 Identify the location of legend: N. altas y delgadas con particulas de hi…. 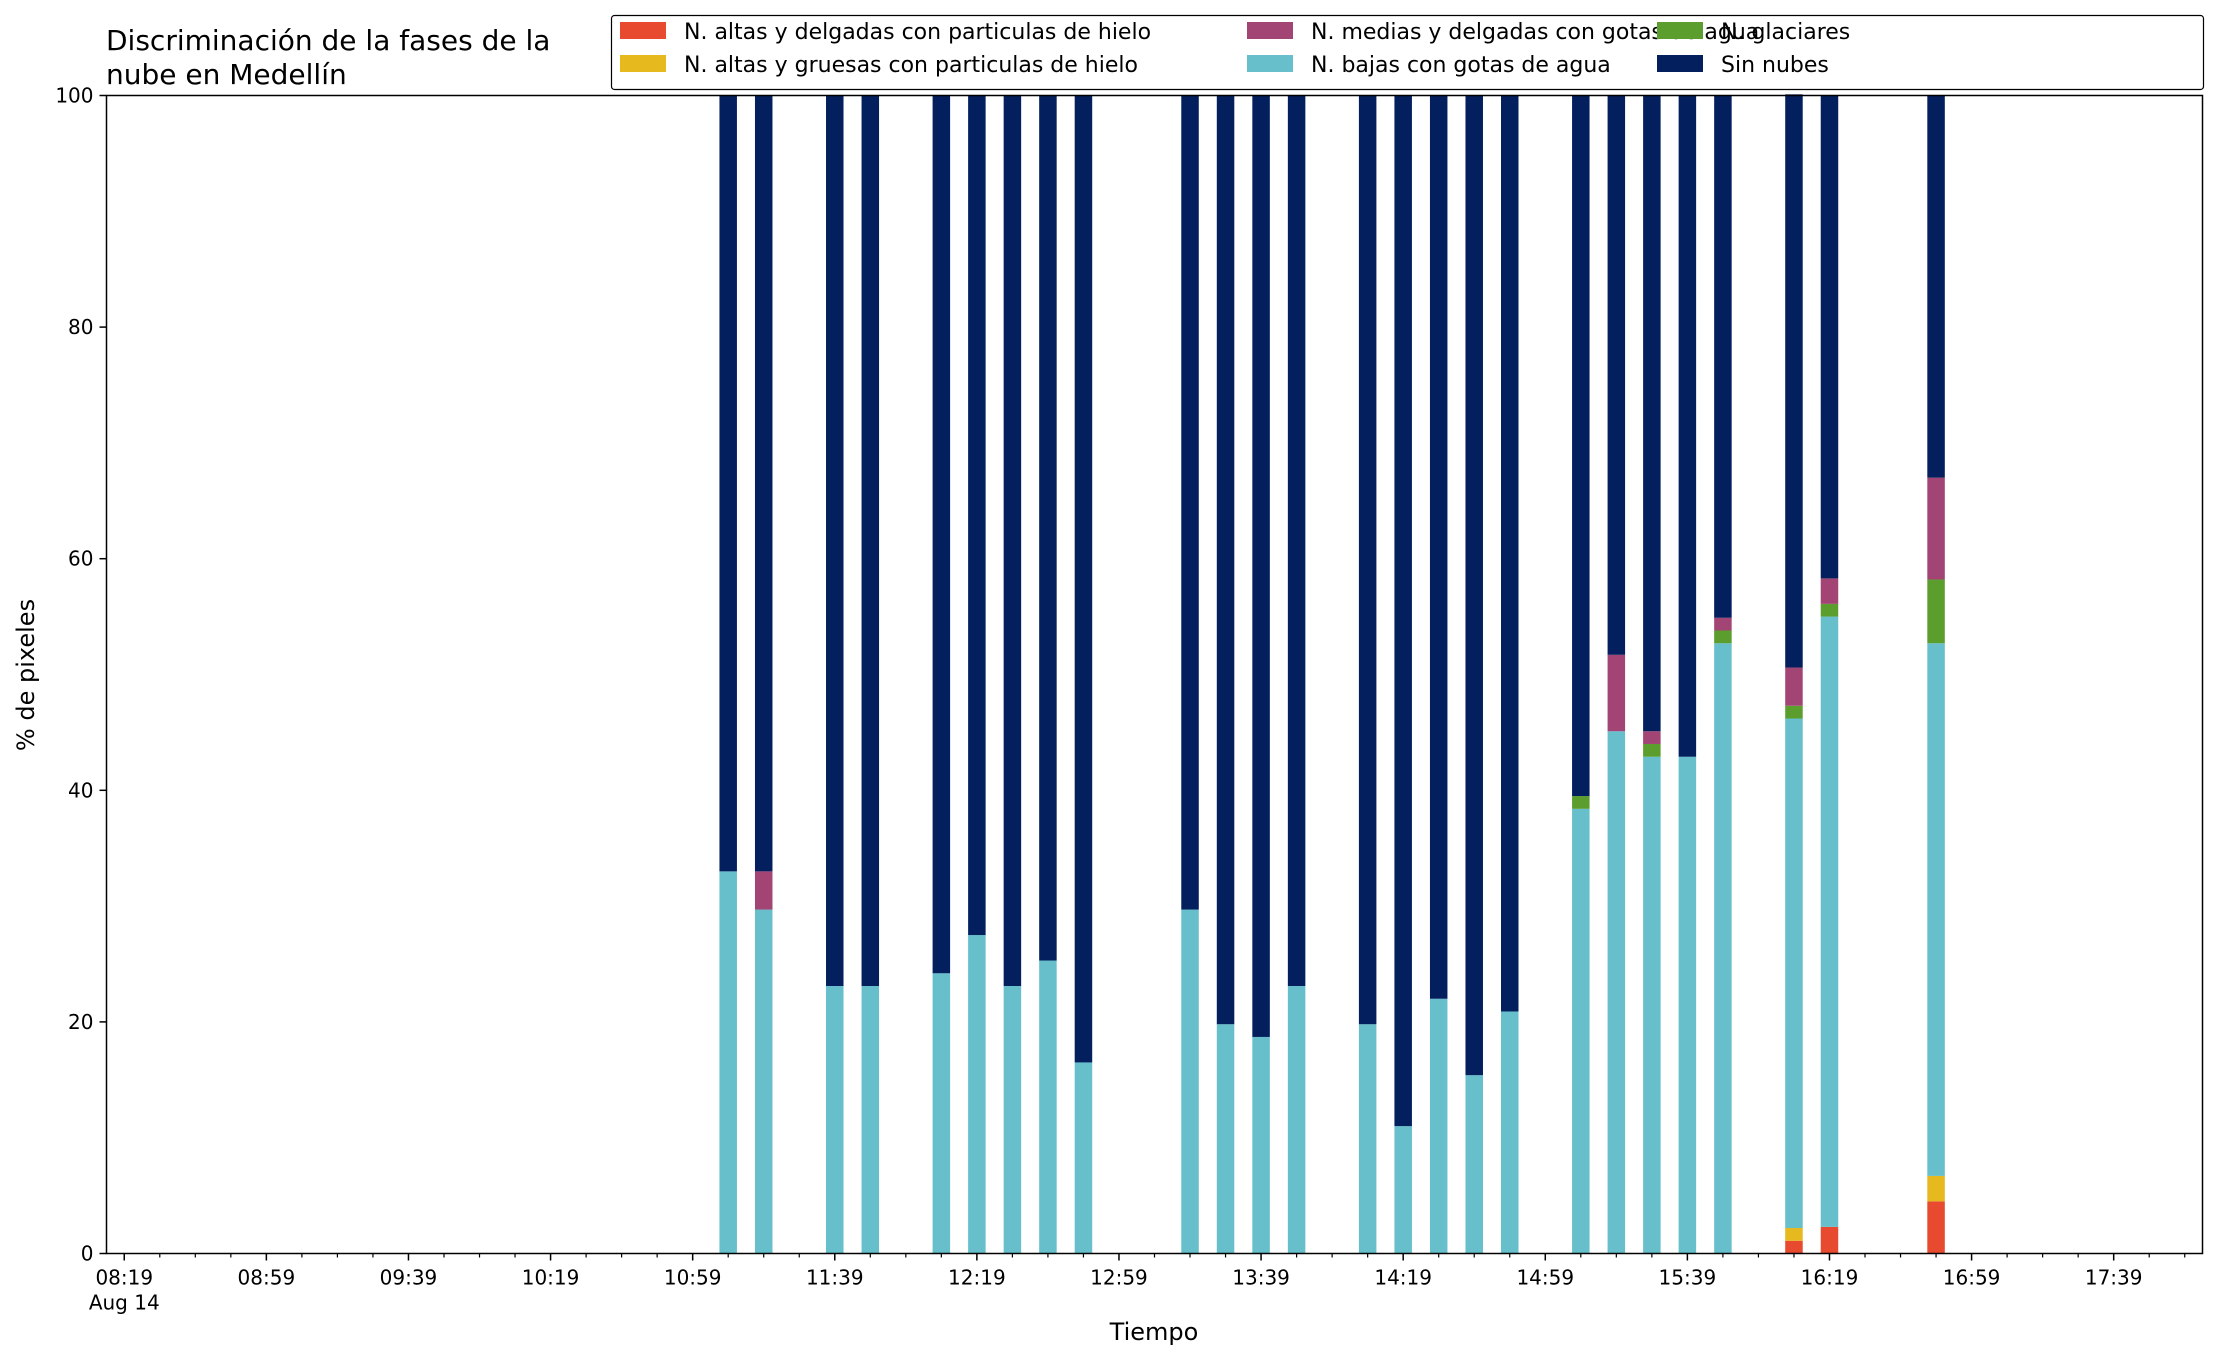
(1407, 52).